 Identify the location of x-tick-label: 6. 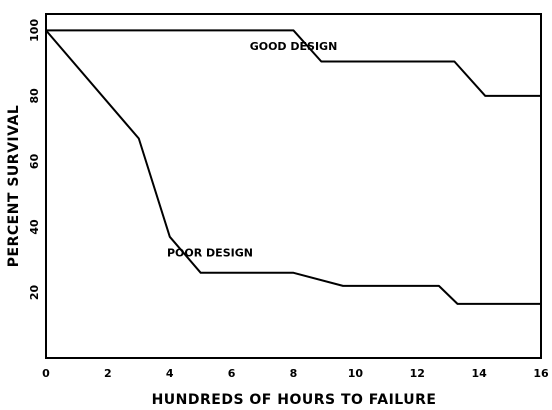
(232, 373).